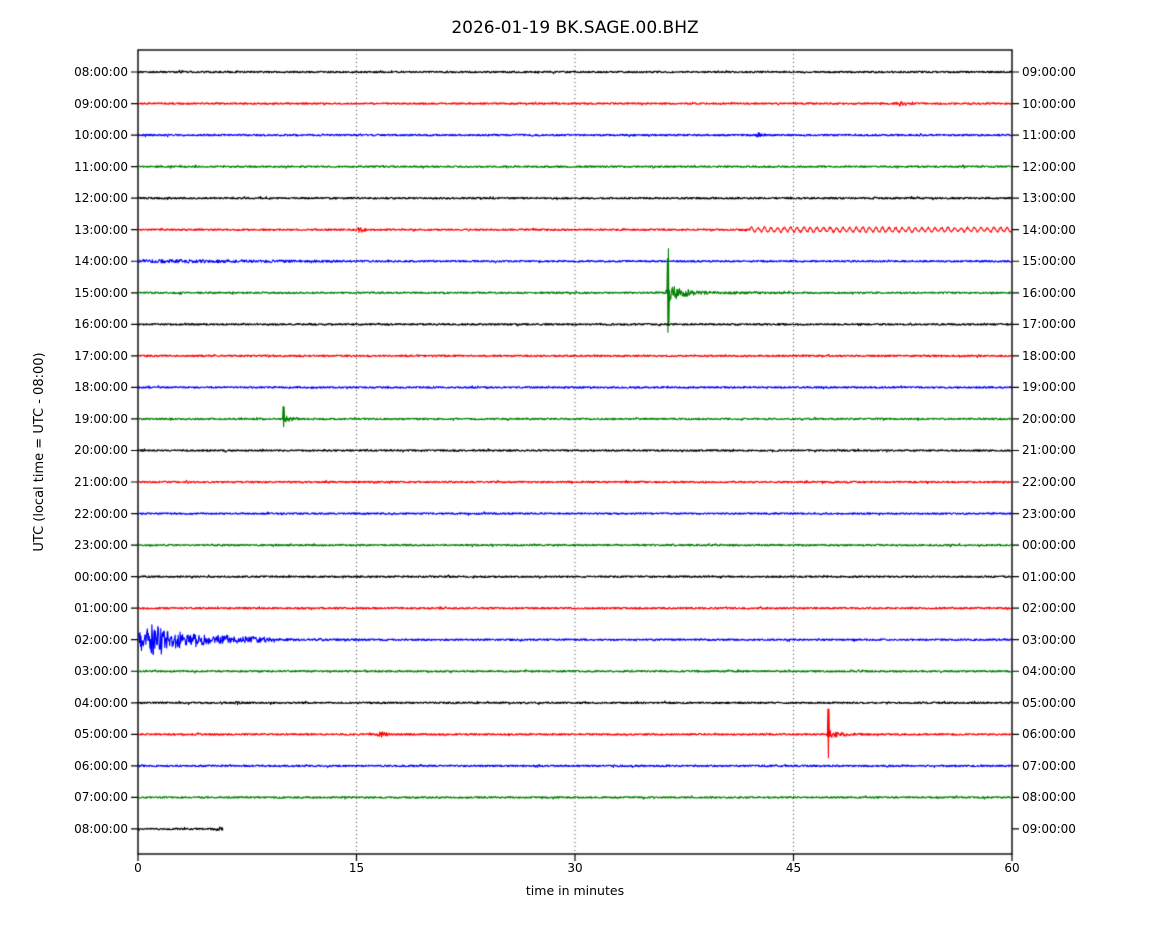  I want to click on utc-time-label: 05:00:00, so click(101, 734).